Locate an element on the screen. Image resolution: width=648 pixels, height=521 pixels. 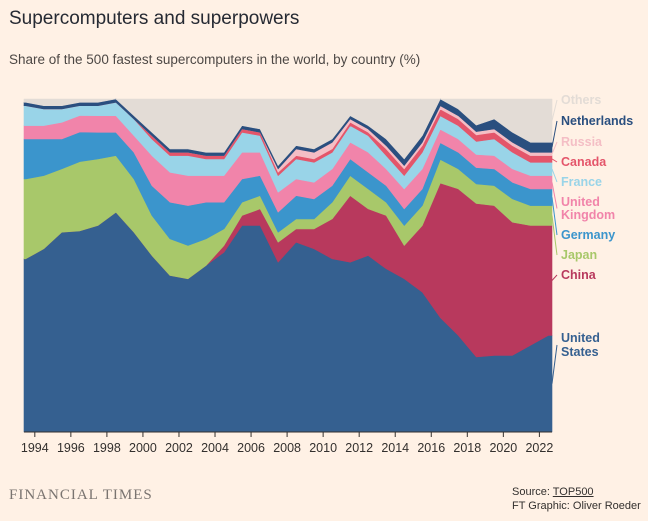
legend-label-germany: Germany is located at coordinates (588, 235).